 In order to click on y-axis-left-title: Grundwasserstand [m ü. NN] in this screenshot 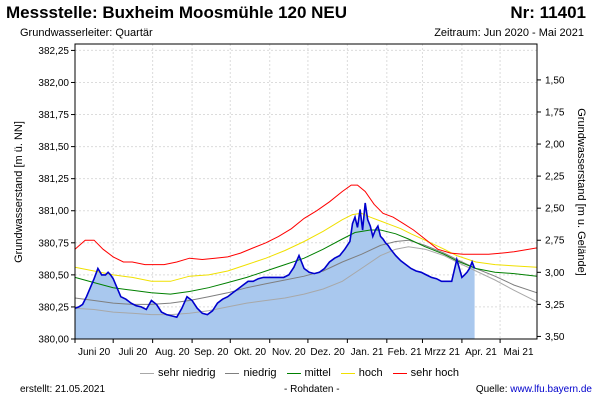, I will do `click(19, 192)`.